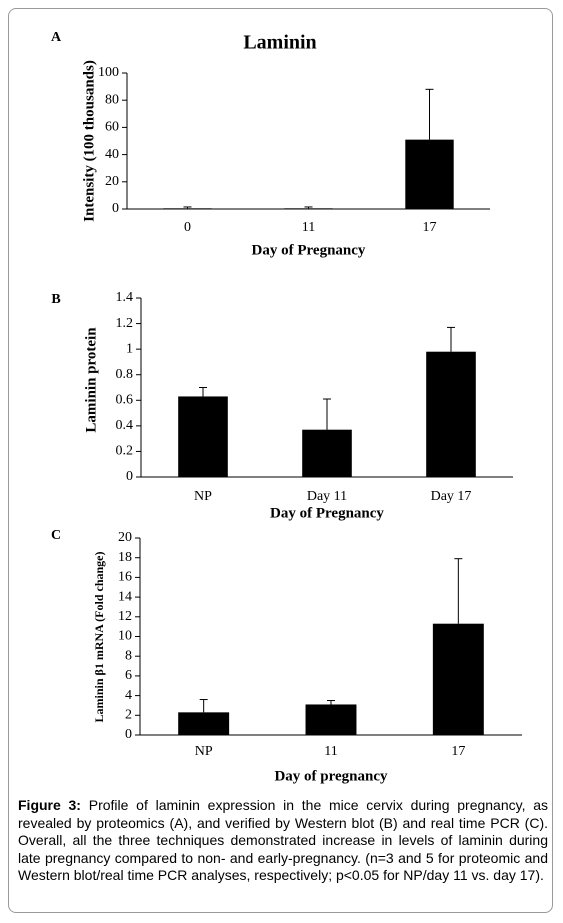  What do you see at coordinates (56, 37) in the screenshot?
I see `panel-label: A` at bounding box center [56, 37].